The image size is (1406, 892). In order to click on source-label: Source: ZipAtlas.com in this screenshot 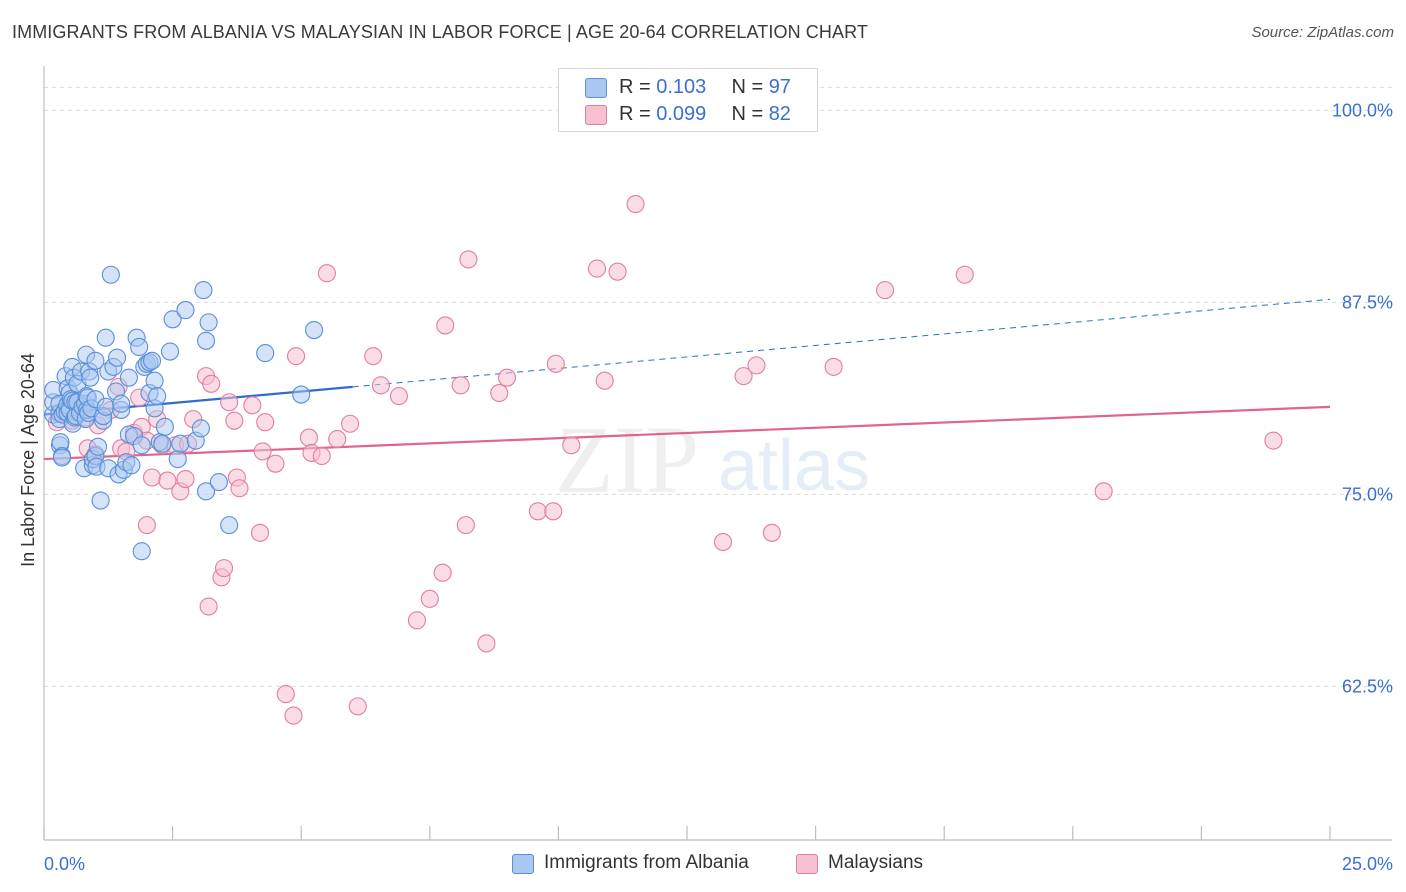, I will do `click(1322, 32)`.